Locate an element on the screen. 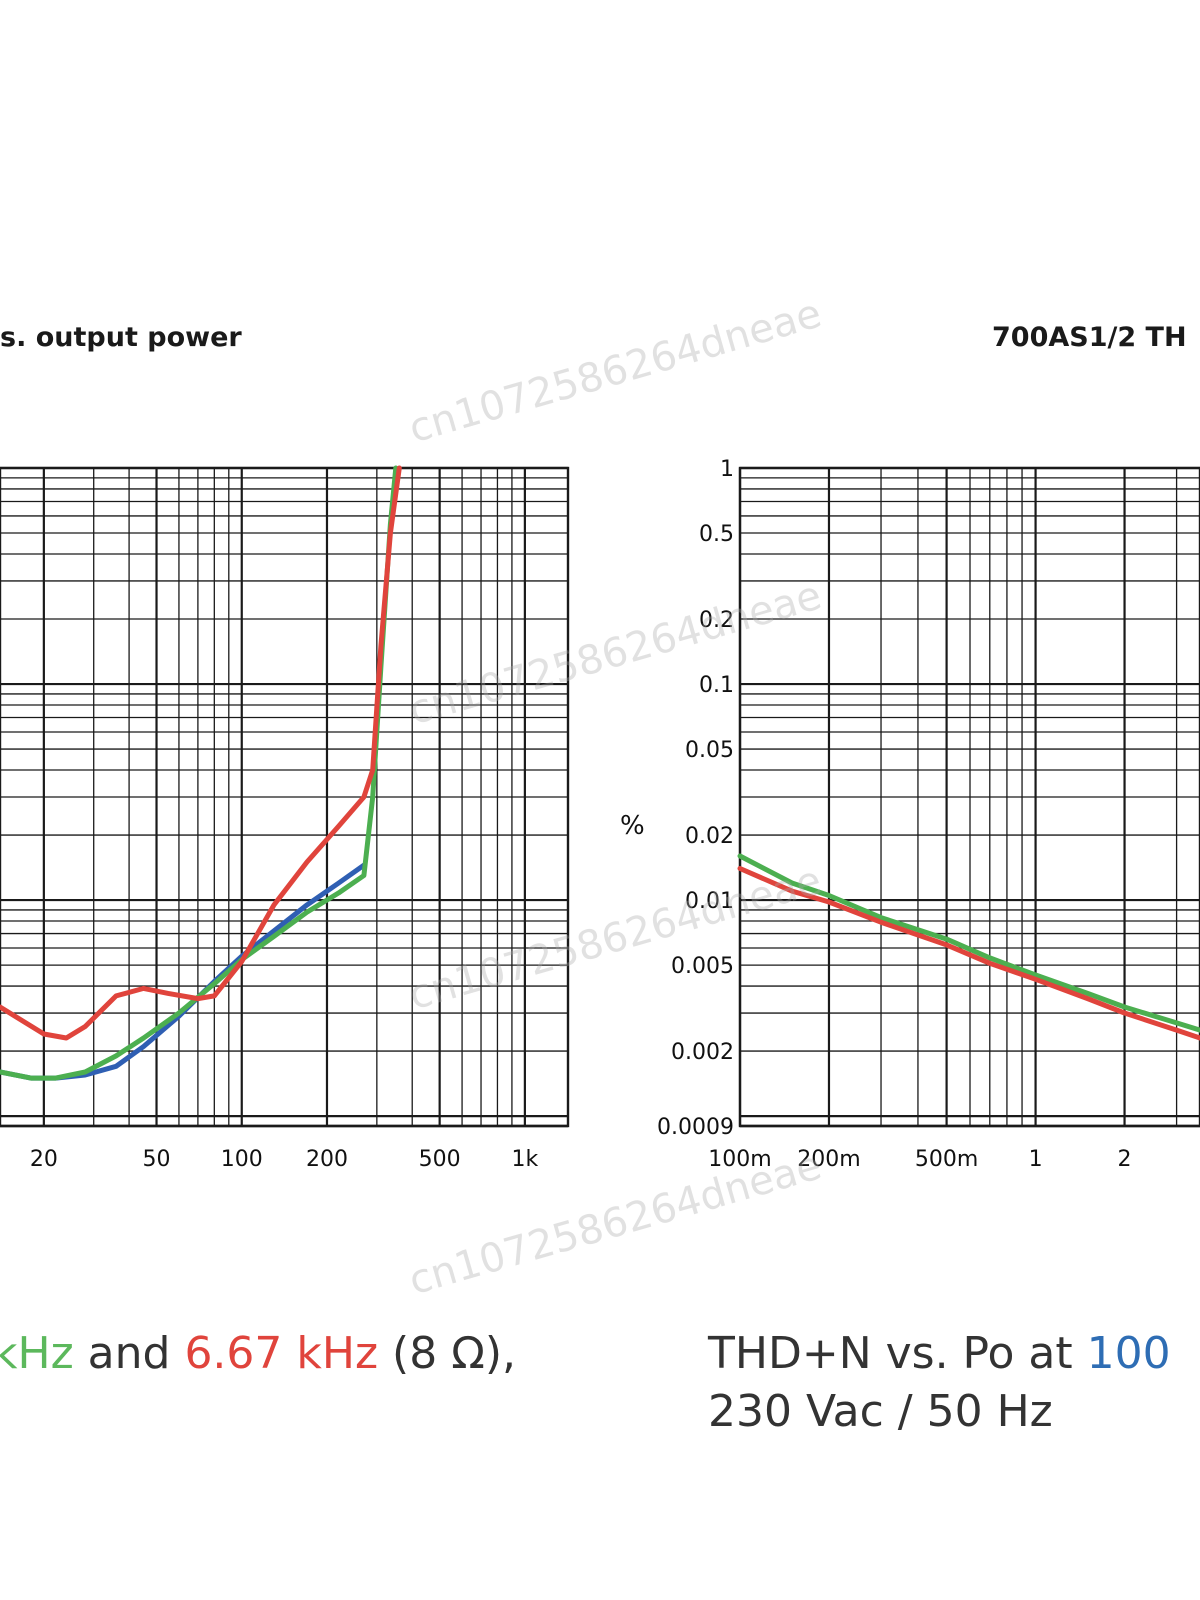 This screenshot has height=1600, width=1200. right-y-tick-label: 0.02 is located at coordinates (709, 836).